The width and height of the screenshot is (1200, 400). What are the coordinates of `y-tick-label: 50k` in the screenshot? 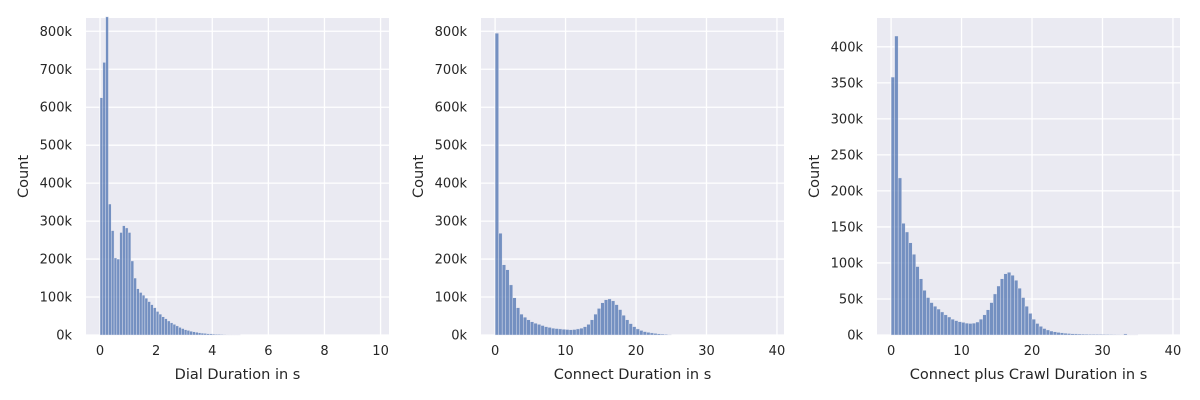 It's located at (851, 299).